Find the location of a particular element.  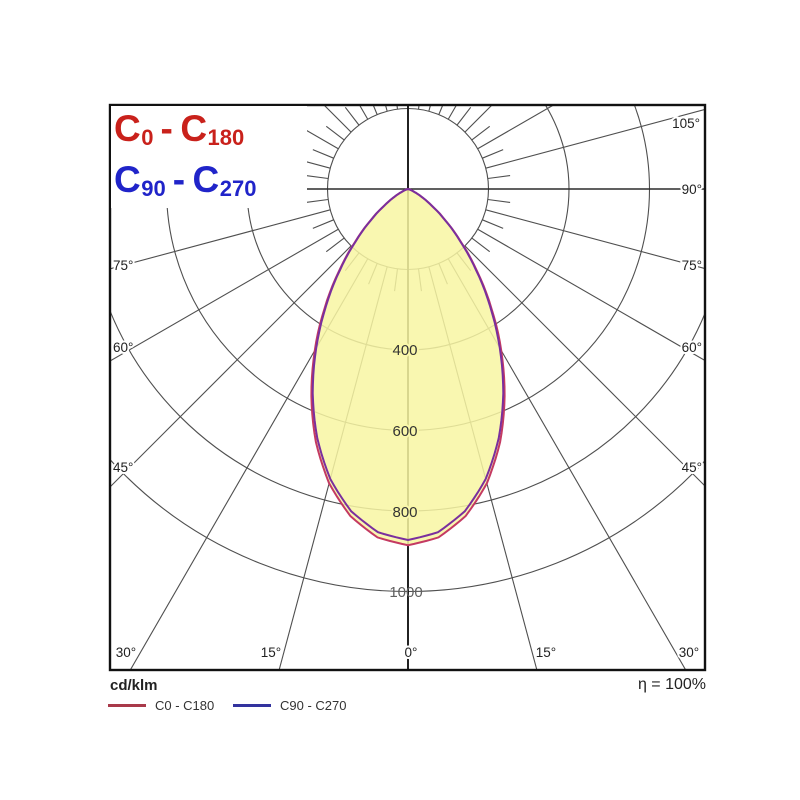

legend-label: C0 - C180 is located at coordinates (185, 705).